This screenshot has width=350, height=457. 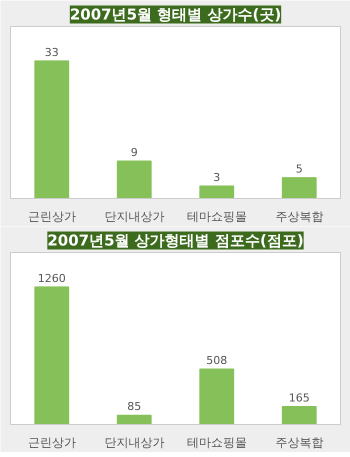 I want to click on data-label: 508, so click(x=217, y=361).